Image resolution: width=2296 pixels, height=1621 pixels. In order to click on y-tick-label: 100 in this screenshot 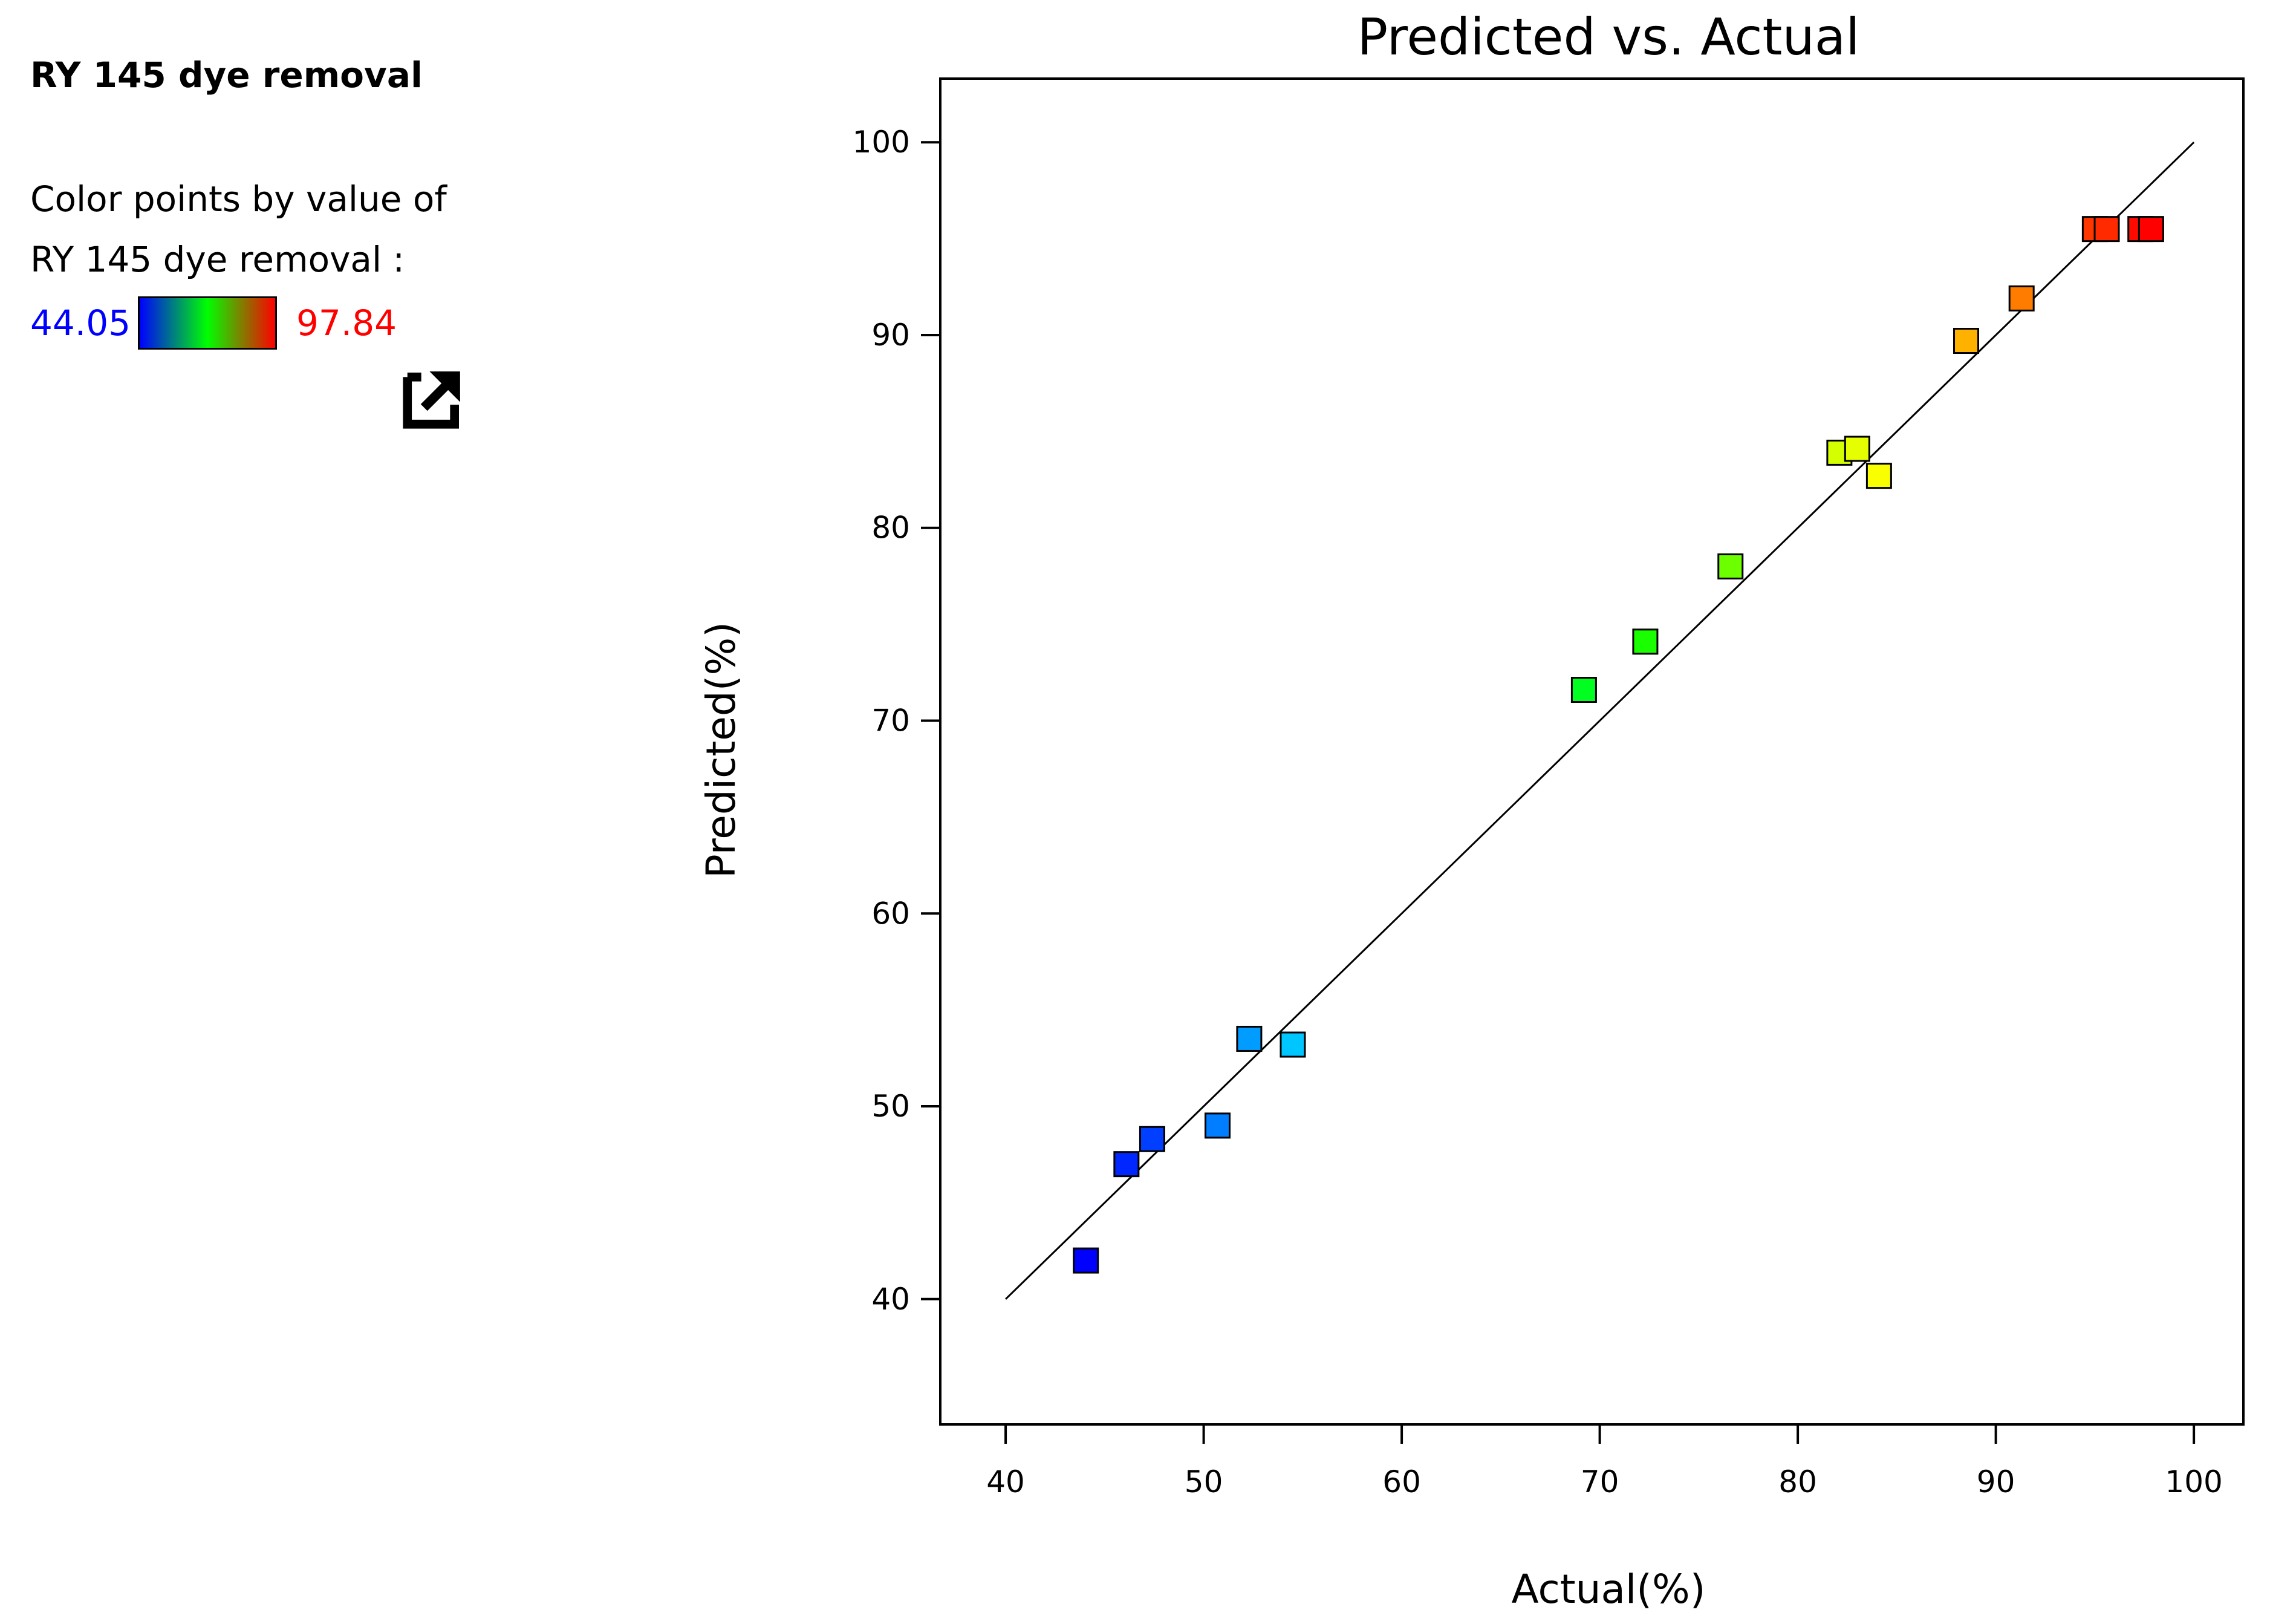, I will do `click(881, 143)`.